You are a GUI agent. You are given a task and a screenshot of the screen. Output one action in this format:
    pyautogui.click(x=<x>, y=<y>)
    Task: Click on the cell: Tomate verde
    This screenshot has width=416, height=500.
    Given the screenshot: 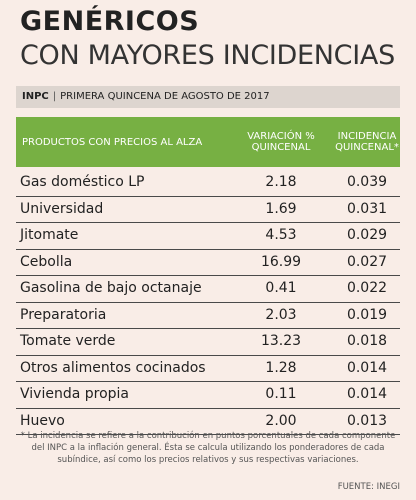 What is the action you would take?
    pyautogui.click(x=68, y=341)
    